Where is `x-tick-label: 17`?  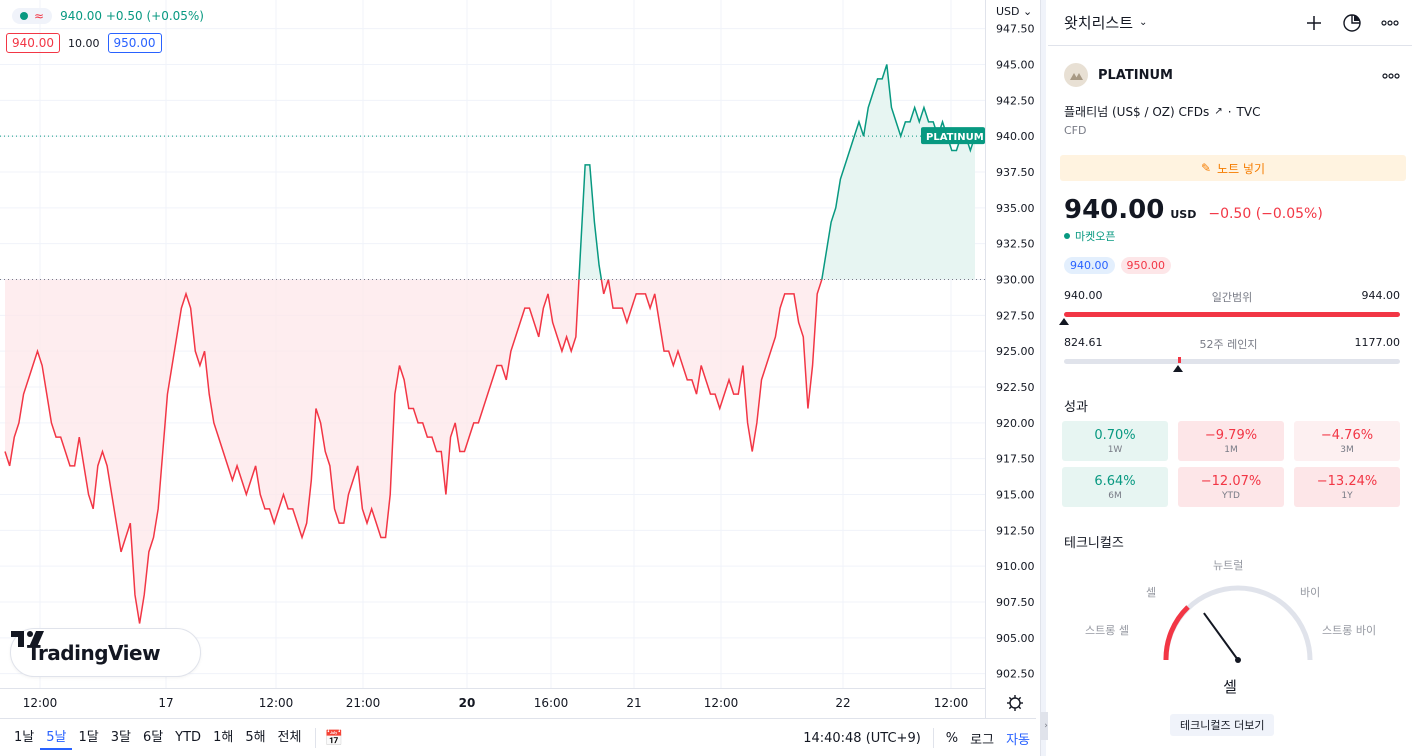
x-tick-label: 17 is located at coordinates (165, 703).